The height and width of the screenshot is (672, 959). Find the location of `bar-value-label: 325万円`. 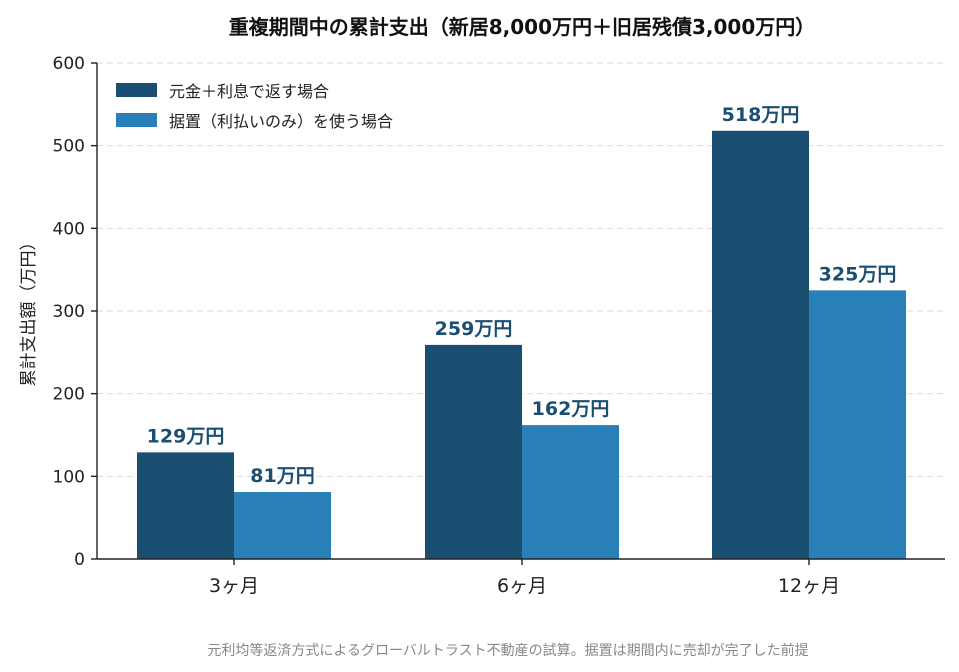

bar-value-label: 325万円 is located at coordinates (858, 274).